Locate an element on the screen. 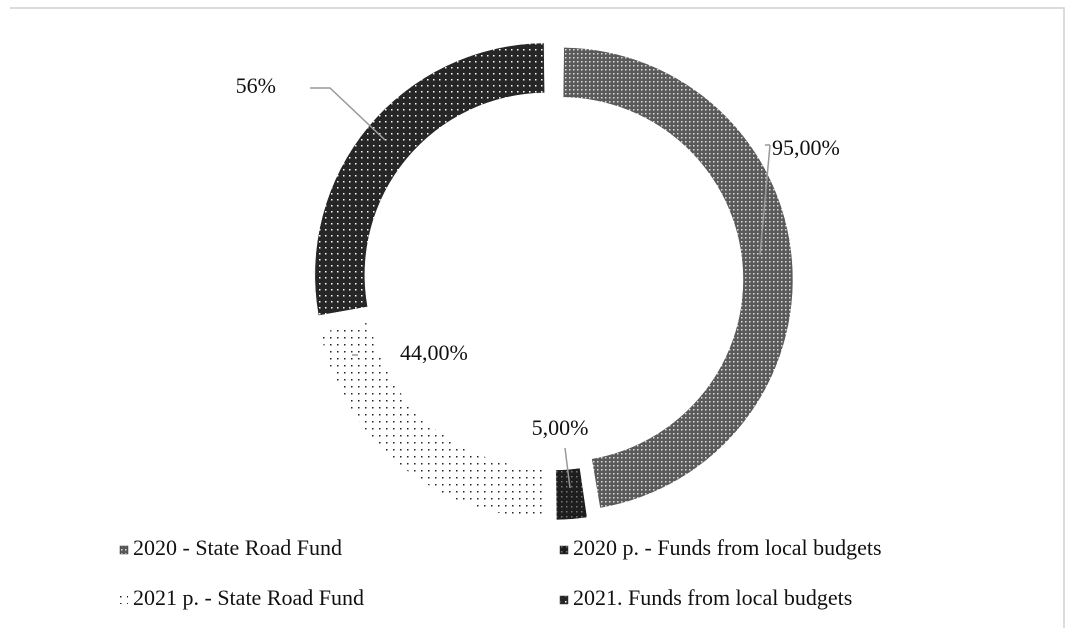  data-label: 5,00% is located at coordinates (560, 427).